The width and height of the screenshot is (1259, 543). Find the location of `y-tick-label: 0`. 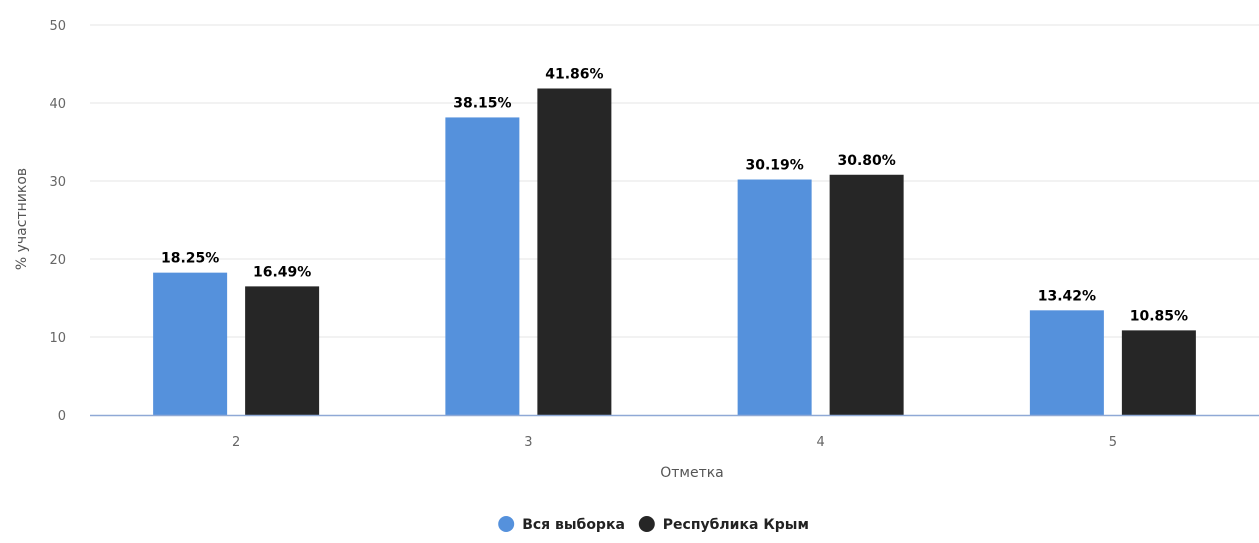

y-tick-label: 0 is located at coordinates (62, 416).